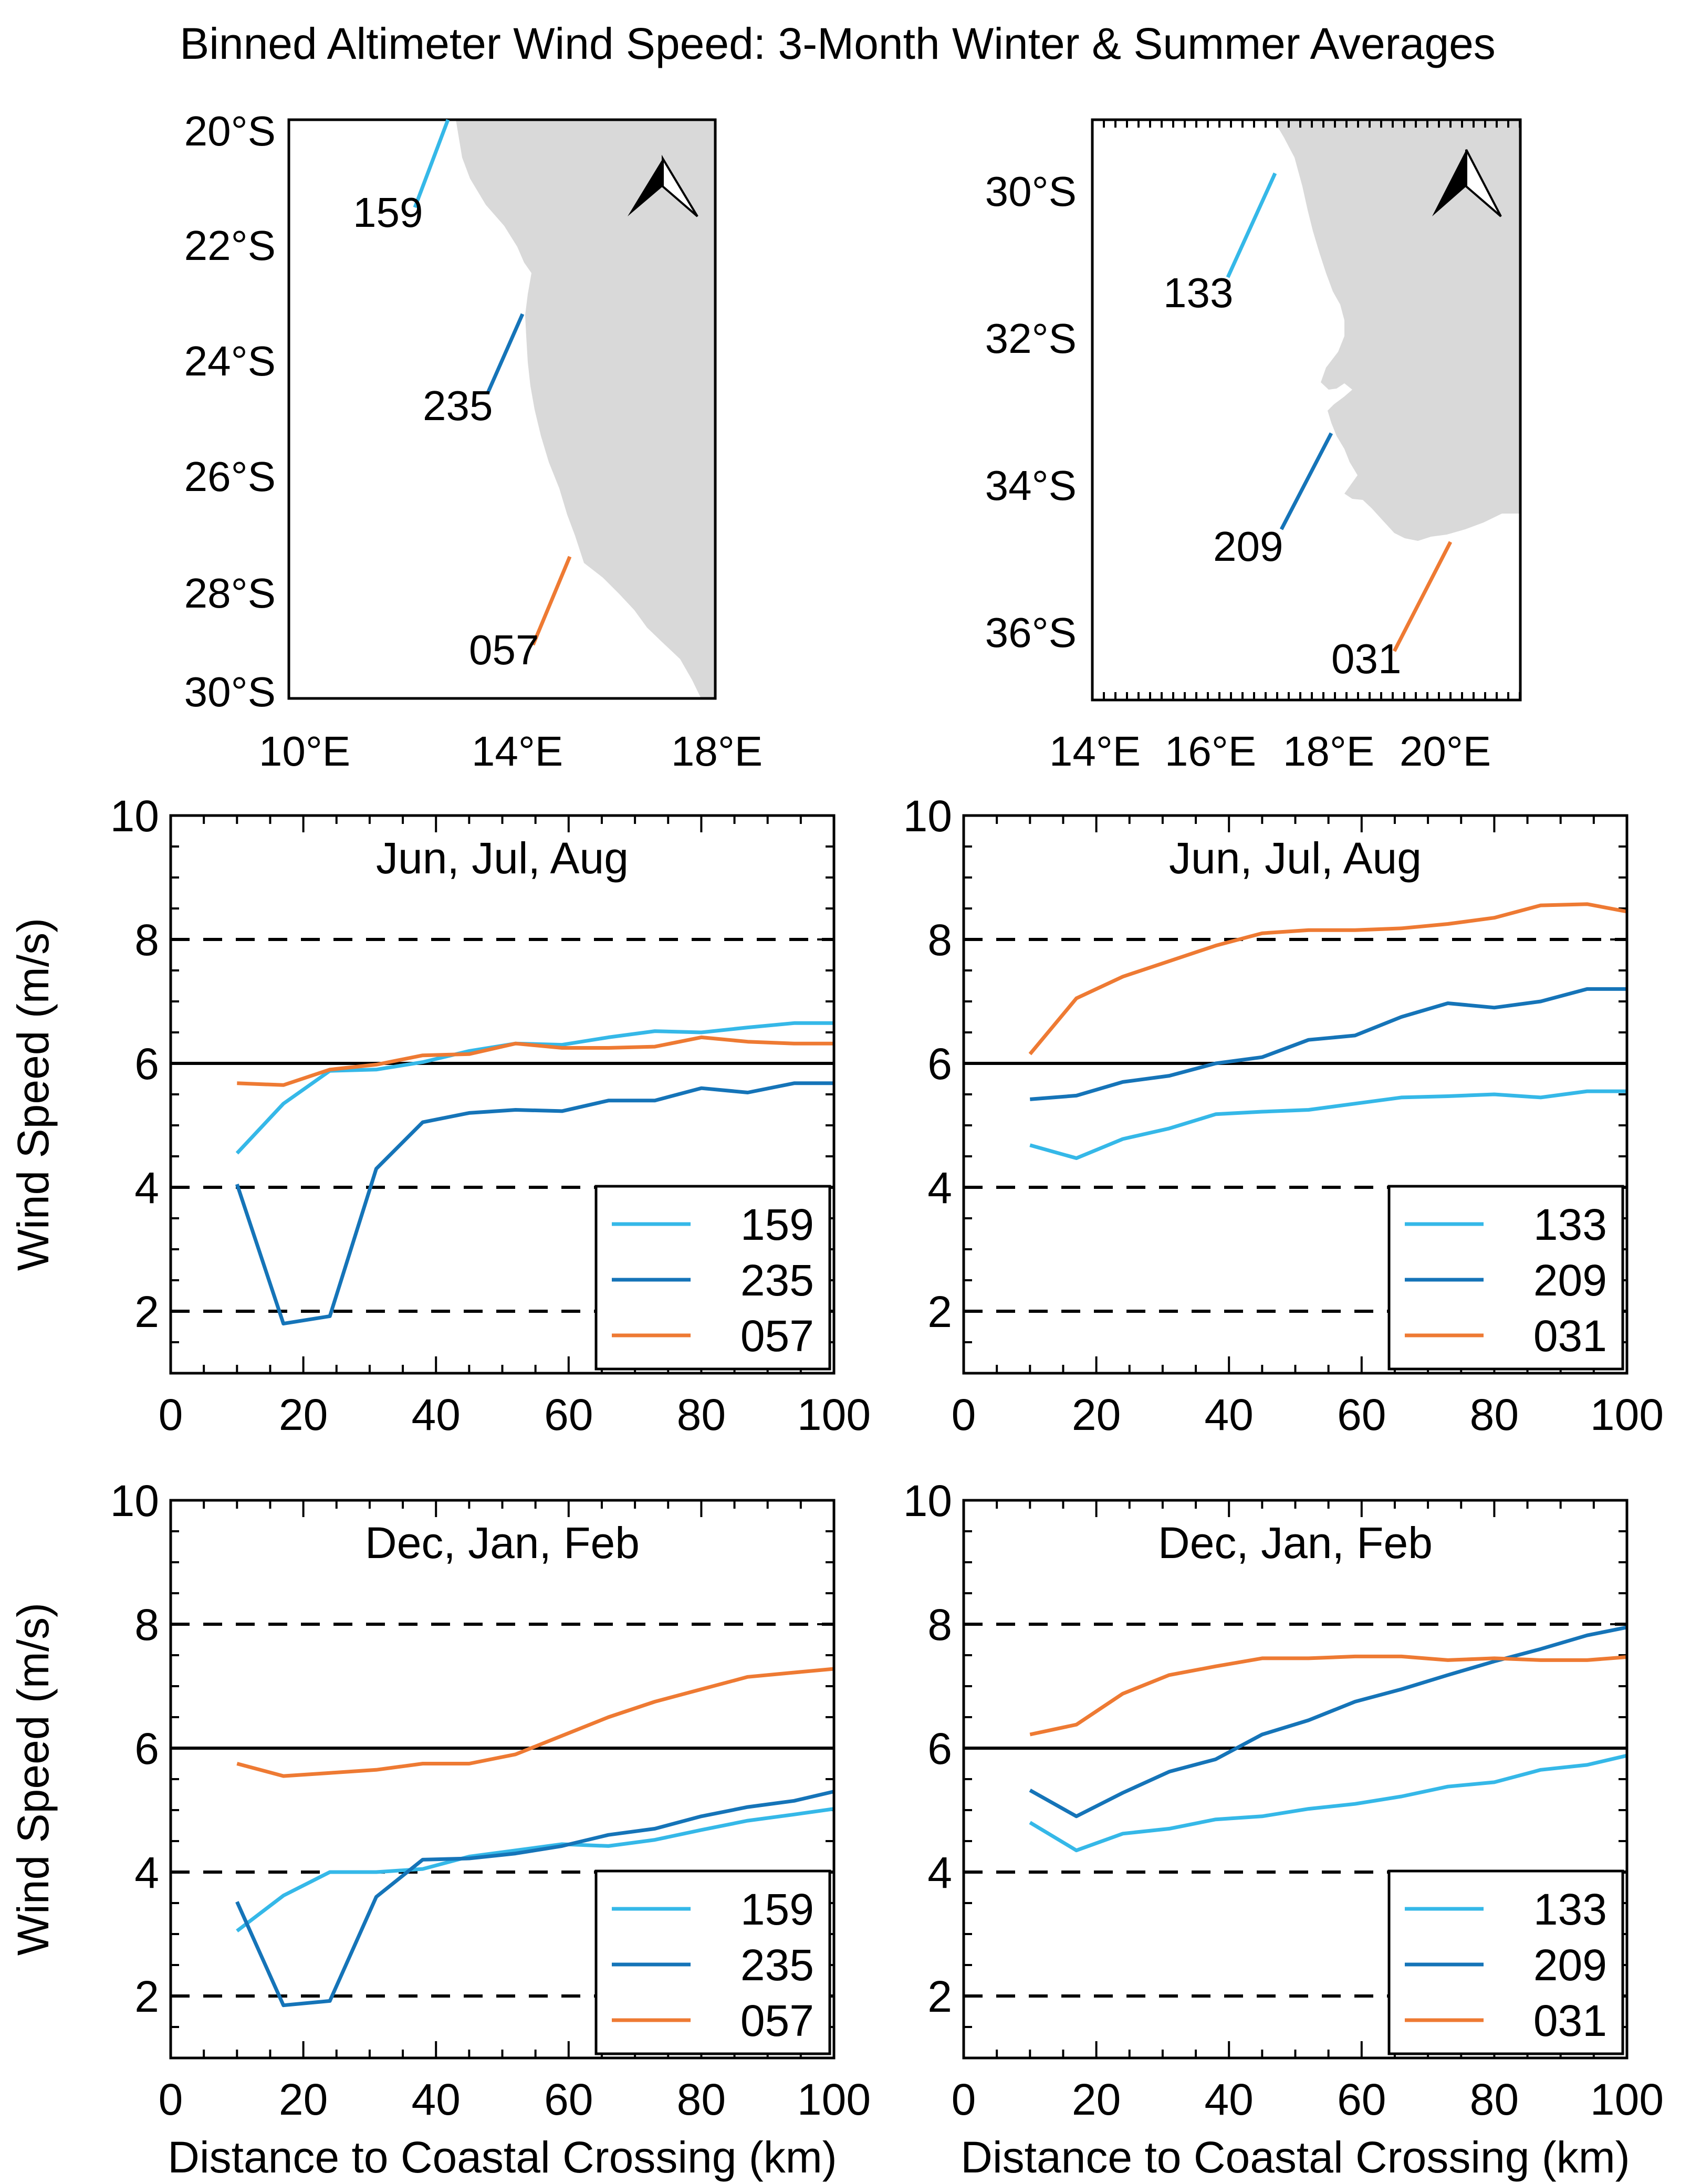  Describe the element at coordinates (1095, 751) in the screenshot. I see `map2-lon-14: 14°E` at that location.